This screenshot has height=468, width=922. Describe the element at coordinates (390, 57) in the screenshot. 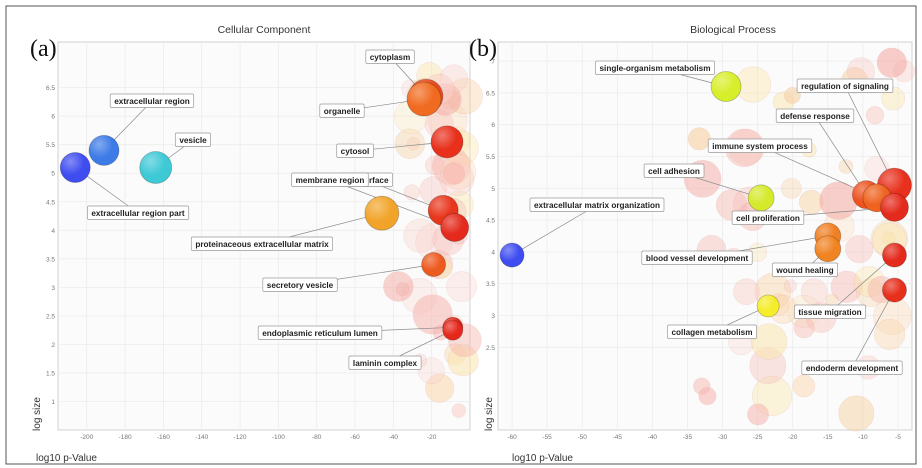

I see `svg-text: cytoplasm` at that location.